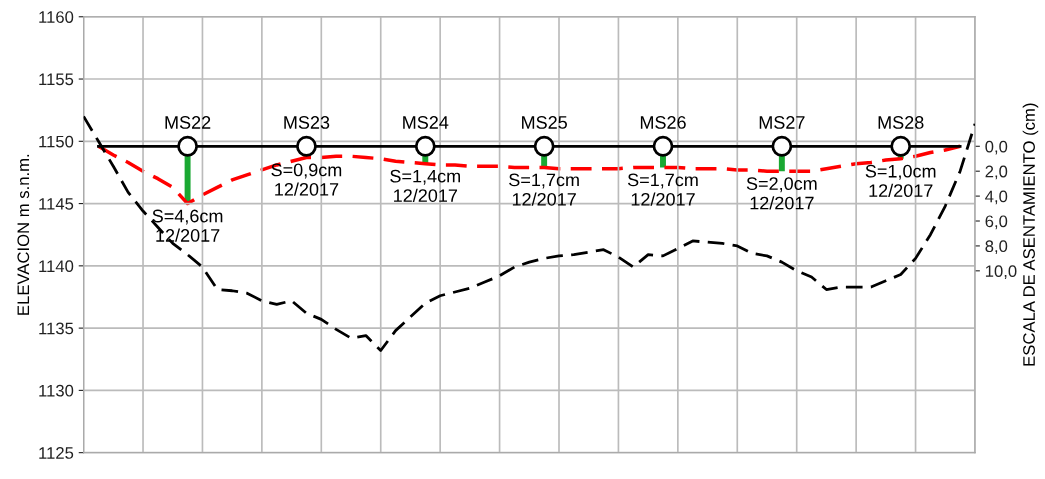 The width and height of the screenshot is (1045, 479). Describe the element at coordinates (782, 122) in the screenshot. I see `data-label: MS27` at that location.